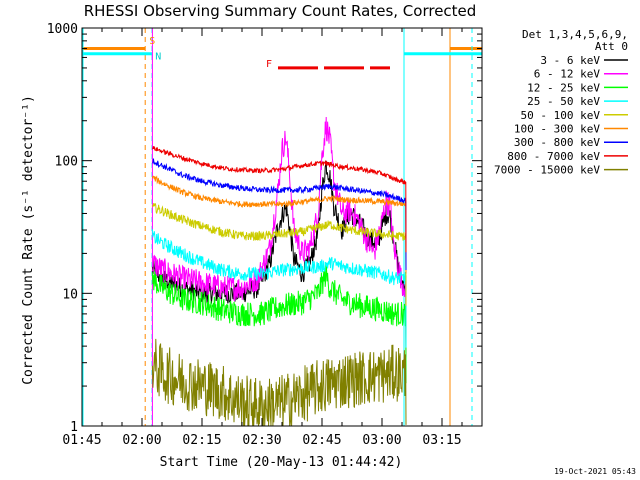 The height and width of the screenshot is (480, 640). I want to click on x-tick-label: 03:00, so click(381, 440).